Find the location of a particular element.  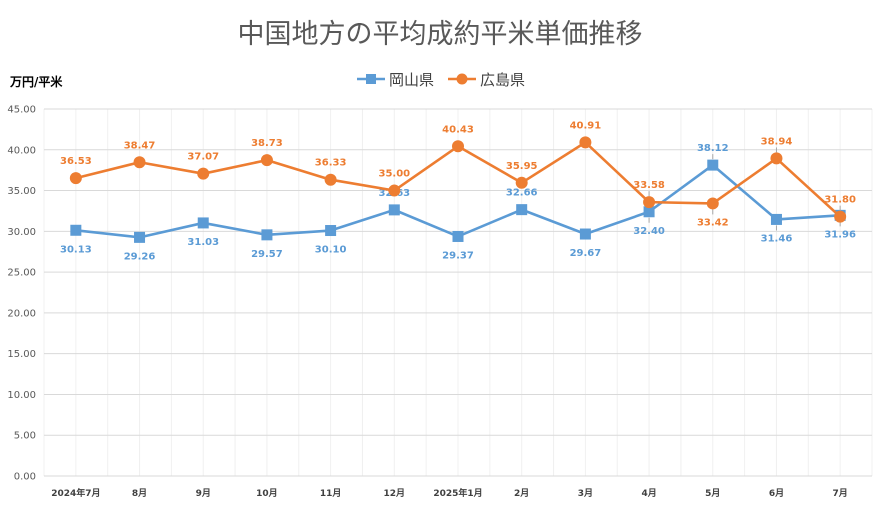

y-axis-unit-label: 万円/平米 is located at coordinates (36, 81).